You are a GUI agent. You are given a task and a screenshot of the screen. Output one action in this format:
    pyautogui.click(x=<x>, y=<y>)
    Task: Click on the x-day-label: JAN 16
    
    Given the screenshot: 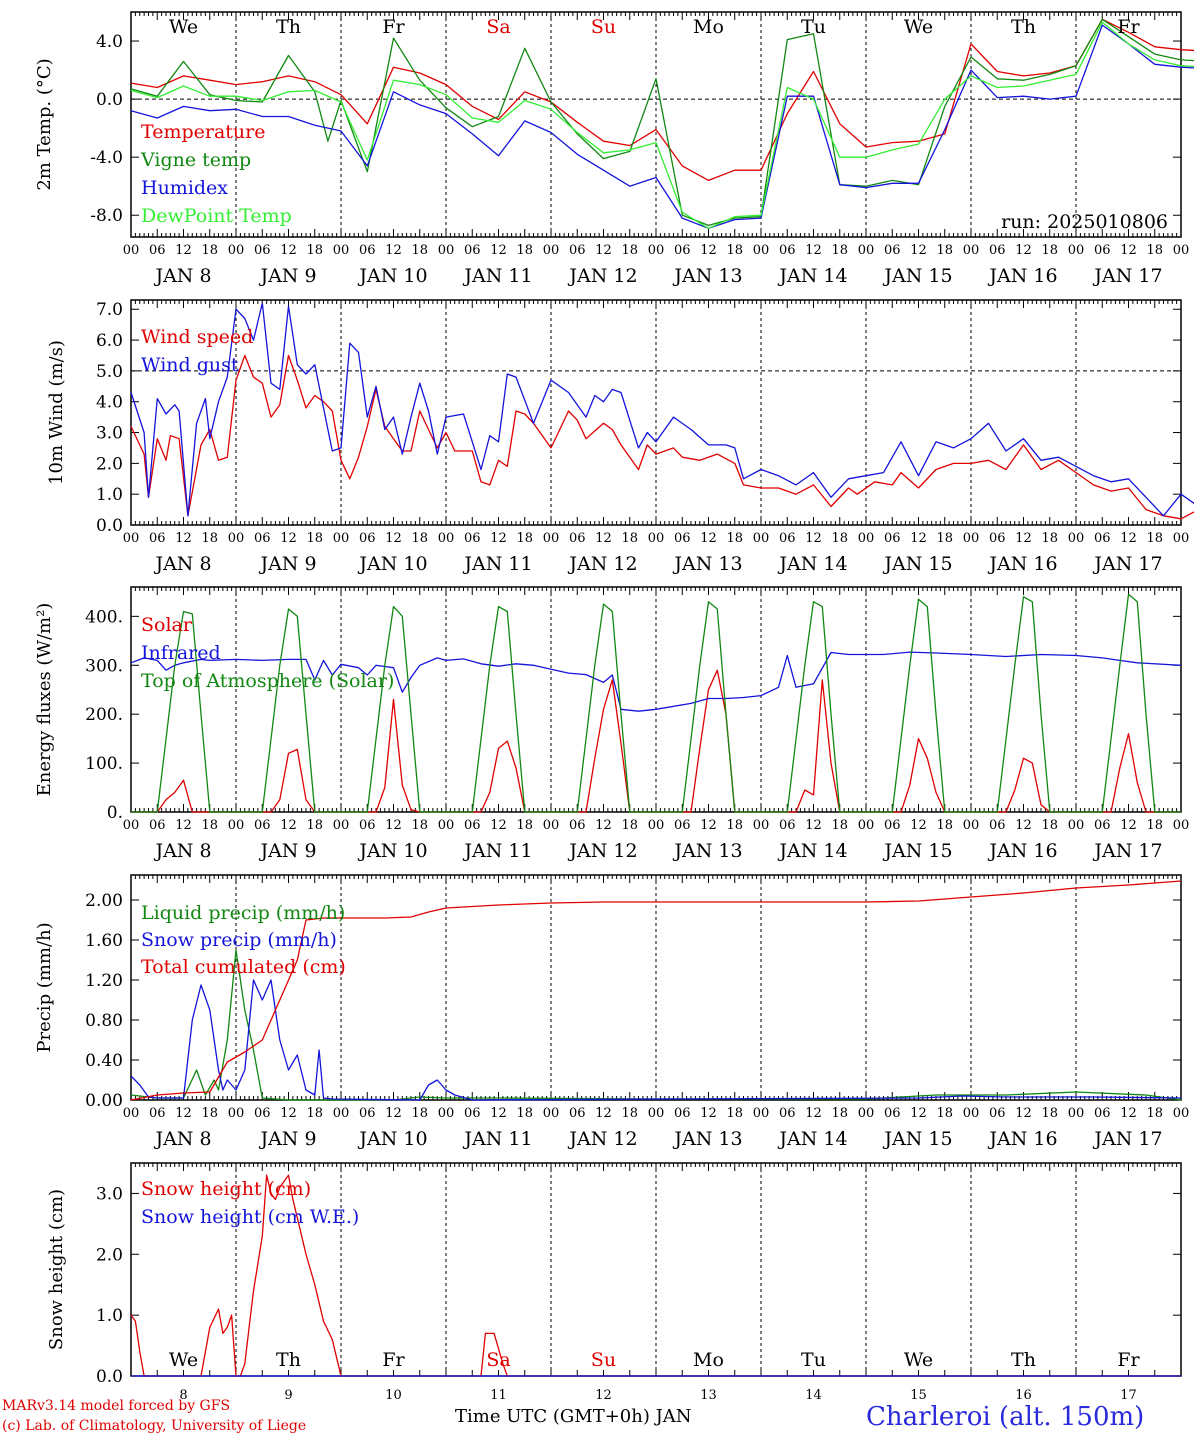 What is the action you would take?
    pyautogui.click(x=1022, y=564)
    